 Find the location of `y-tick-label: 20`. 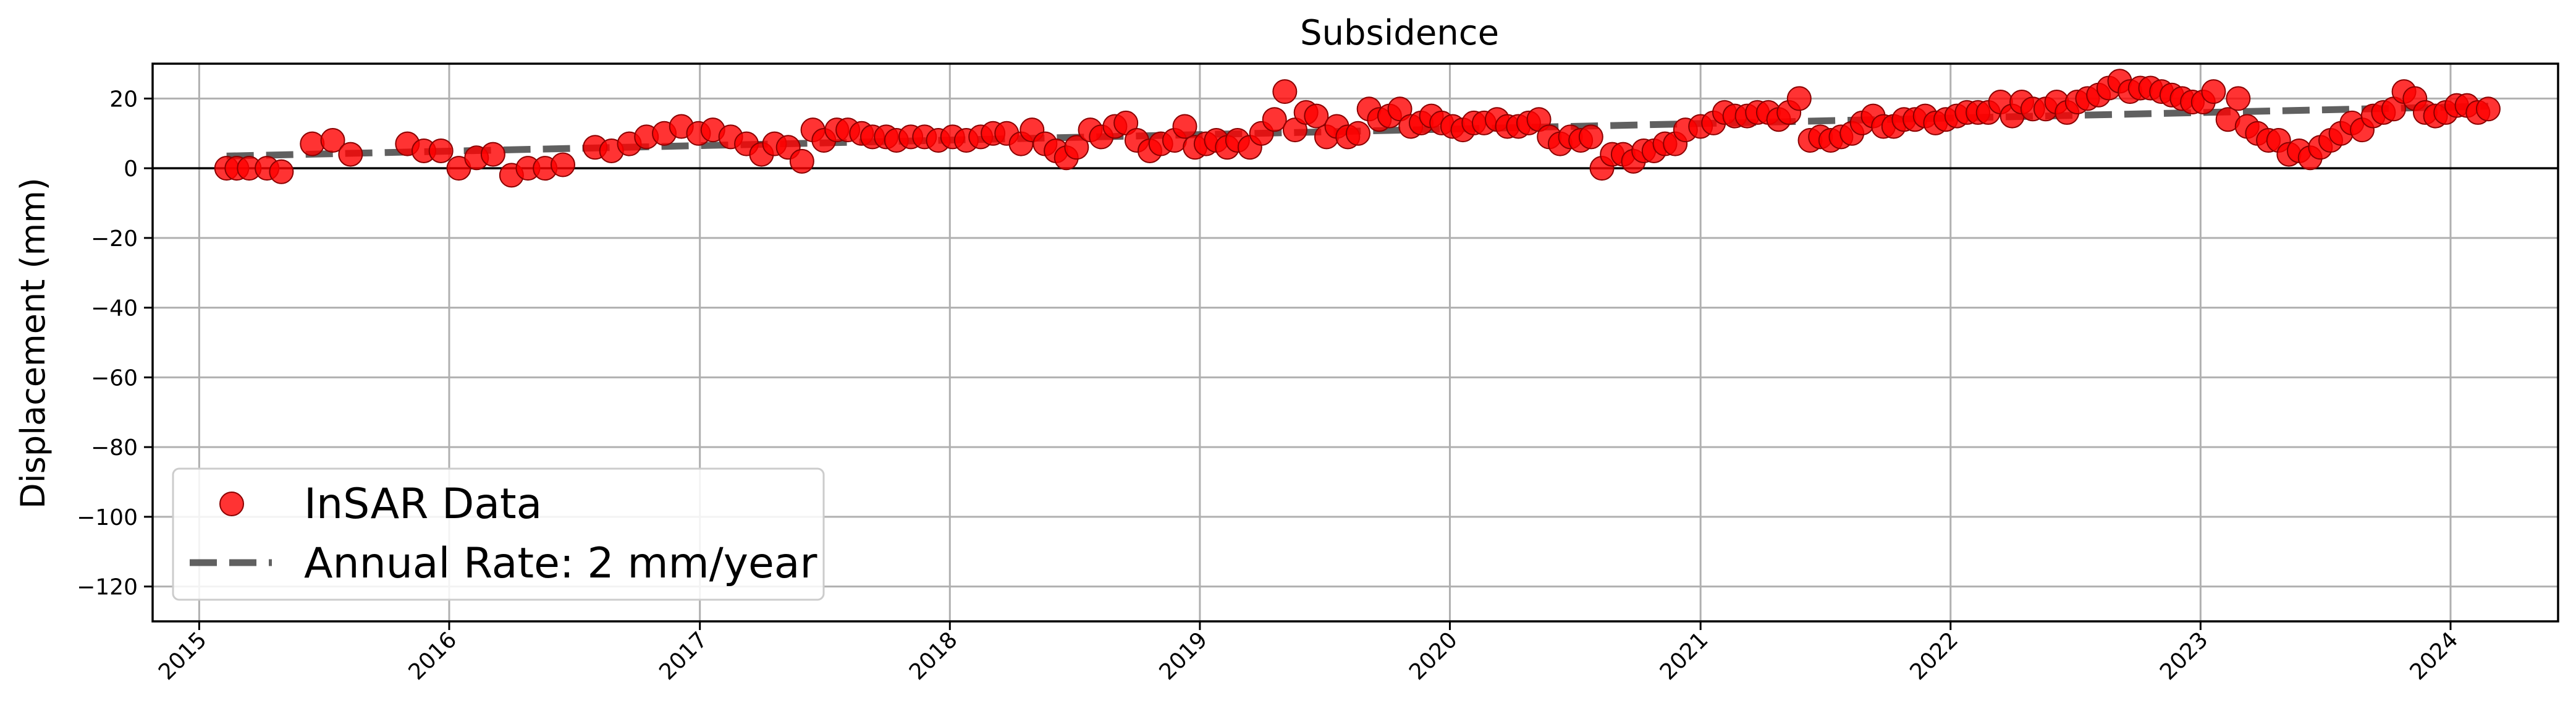

y-tick-label: 20 is located at coordinates (123, 99).